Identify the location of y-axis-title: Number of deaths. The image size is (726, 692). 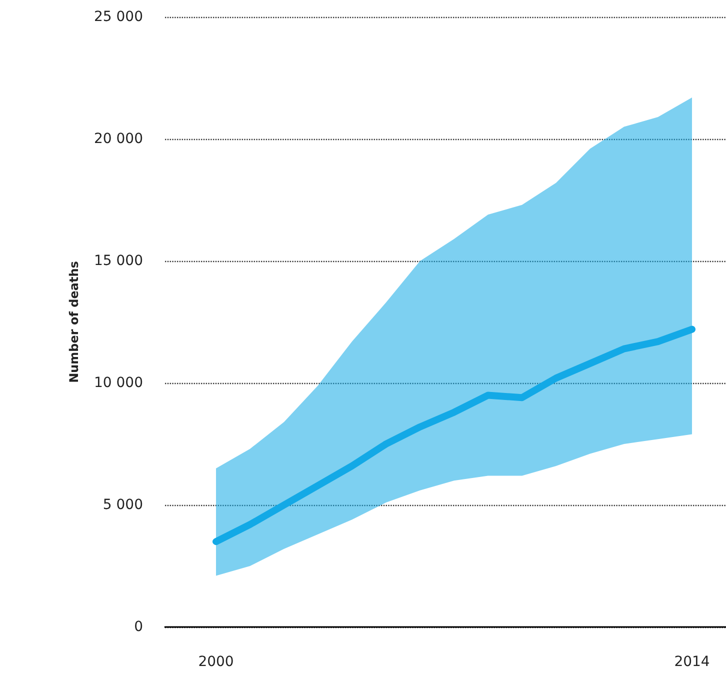
(74, 322).